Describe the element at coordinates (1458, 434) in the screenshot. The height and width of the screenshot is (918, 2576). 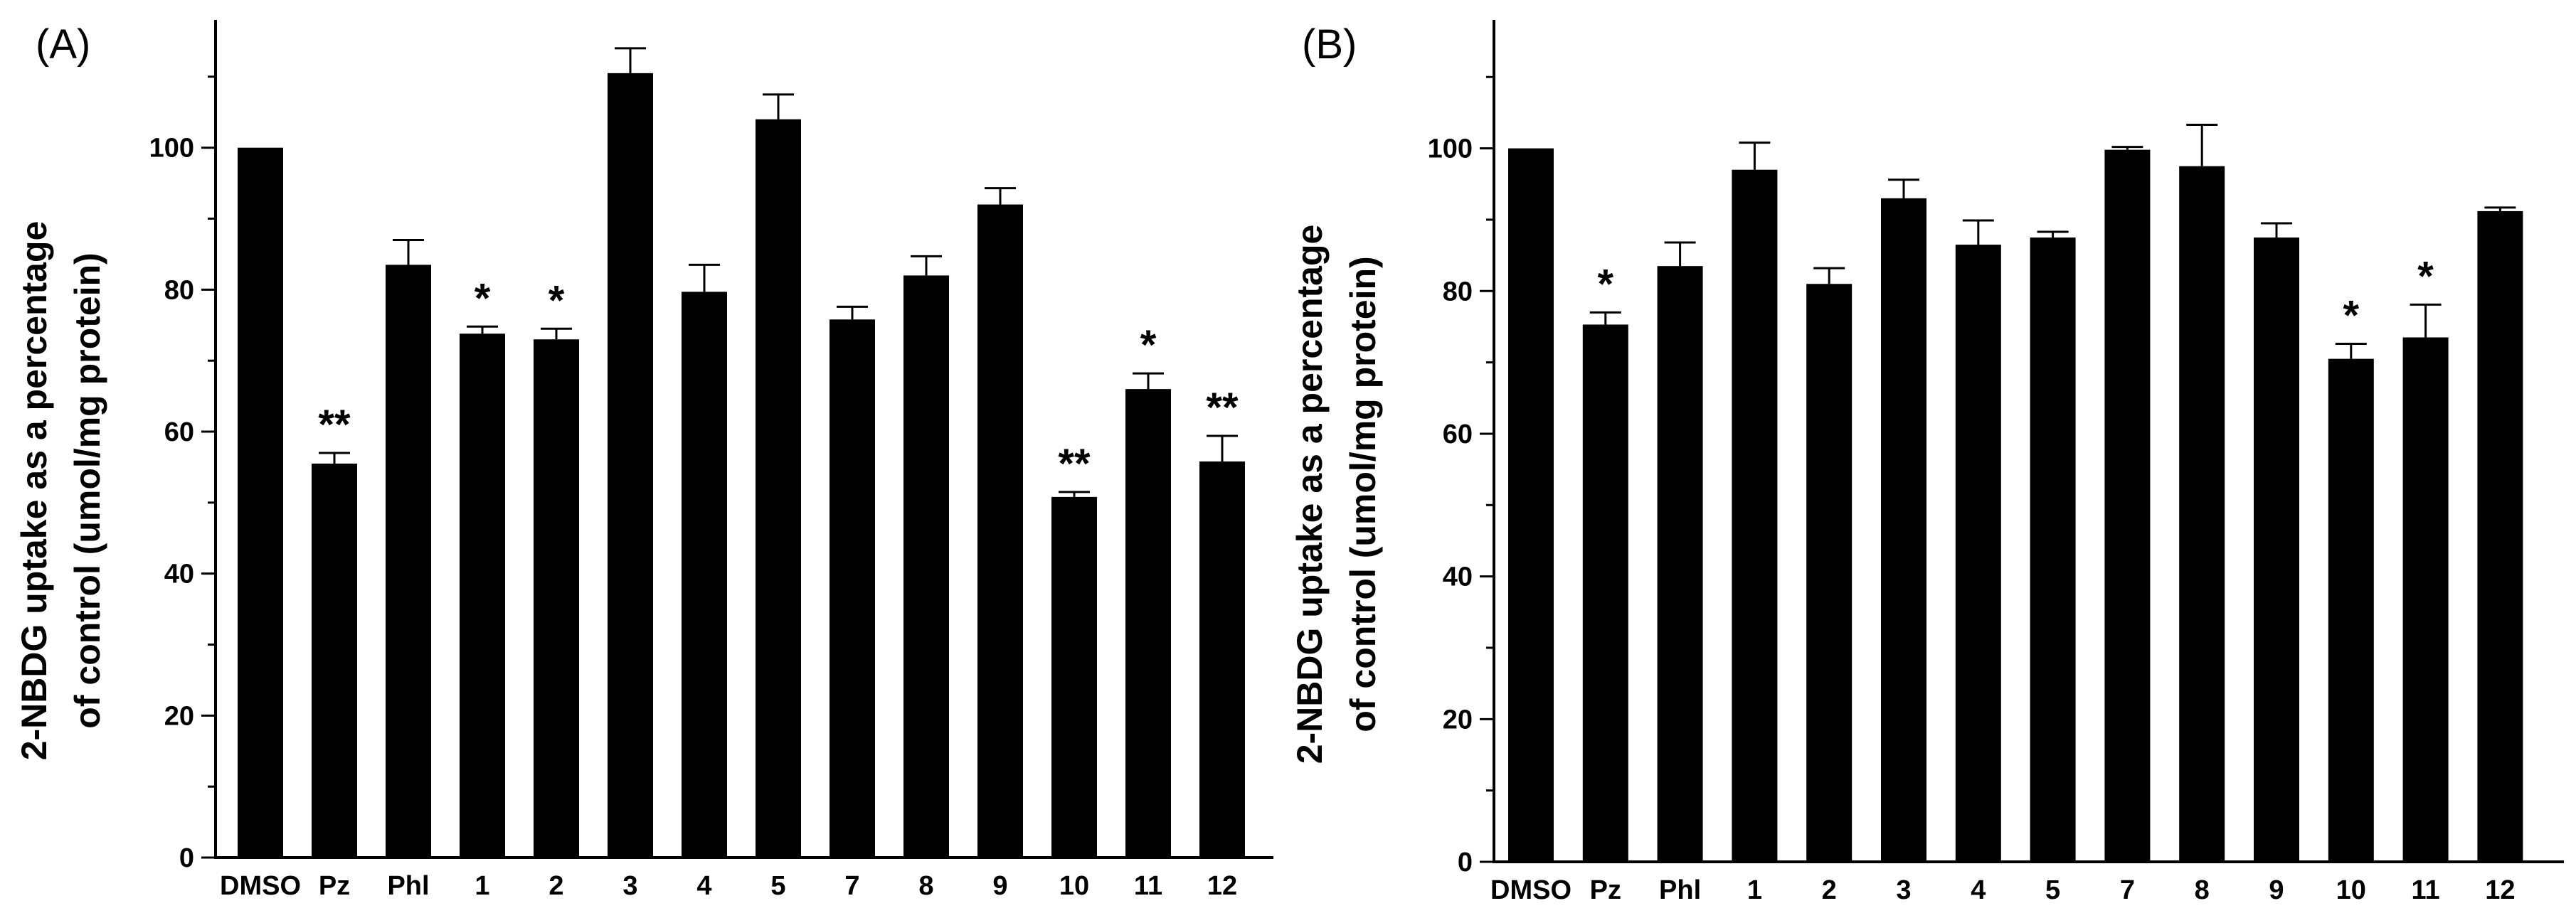
I see `panel-b-y-tick-label: 60` at that location.